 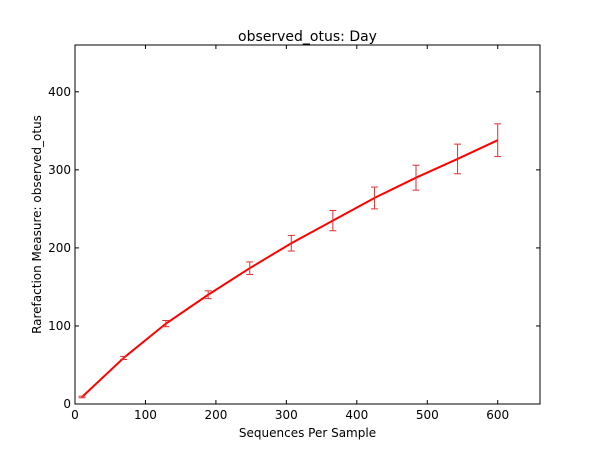 I want to click on chart-title: observed_otus: Day, so click(x=307, y=37).